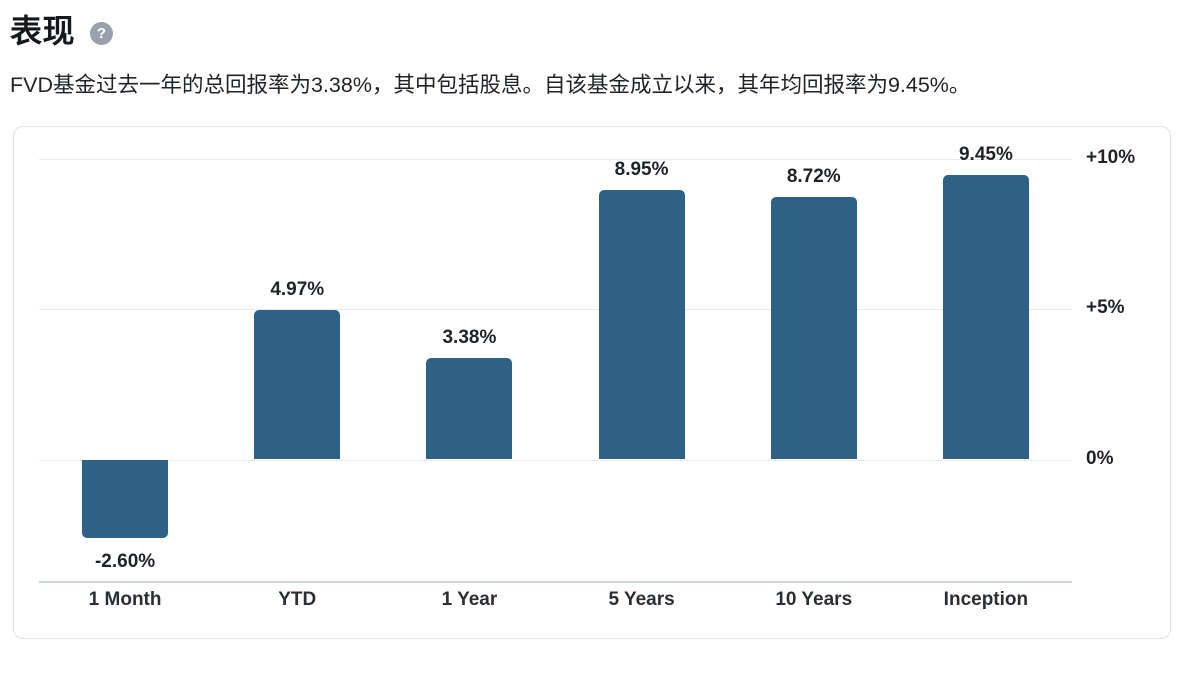  I want to click on bar-ytd, so click(297, 384).